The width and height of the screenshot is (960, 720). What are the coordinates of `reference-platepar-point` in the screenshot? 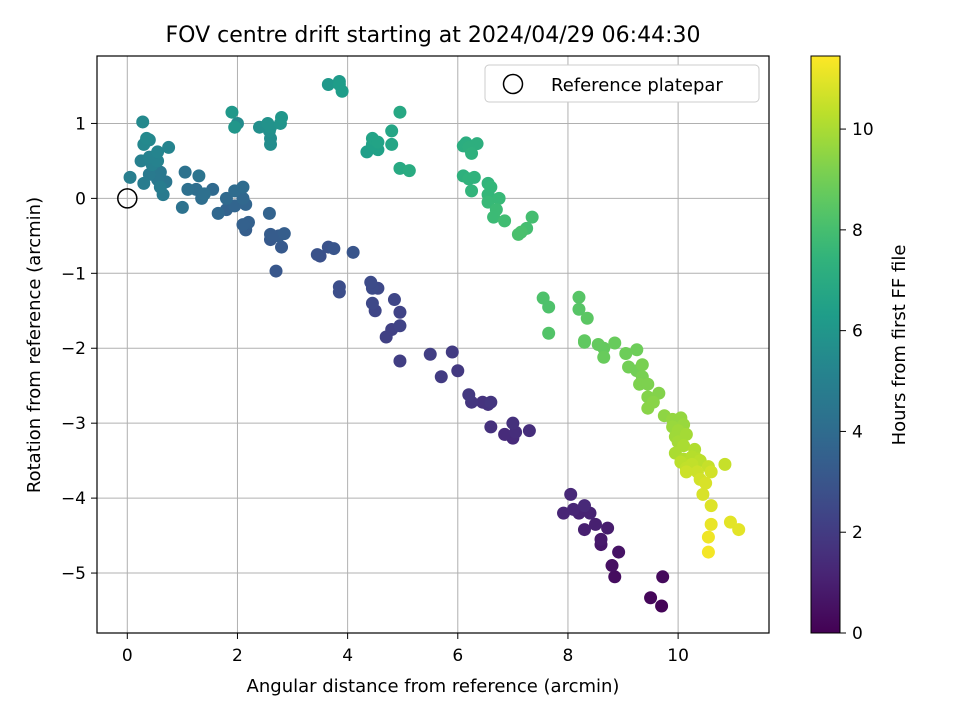 It's located at (127, 198).